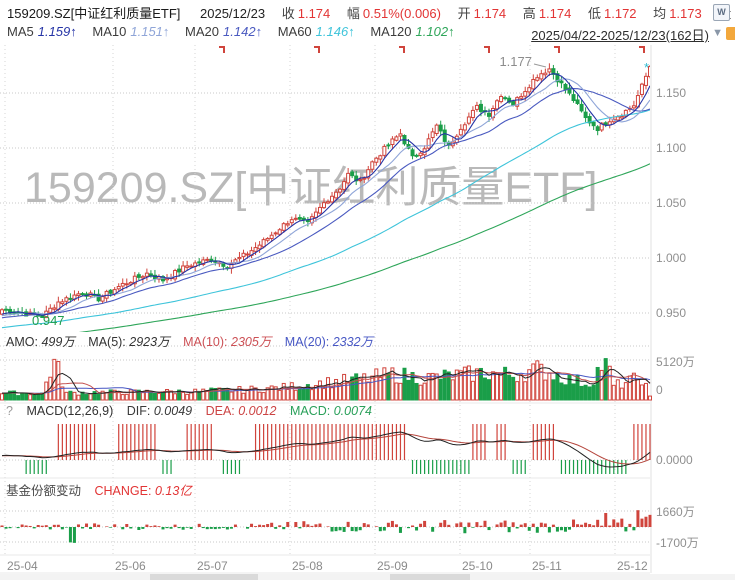  What do you see at coordinates (109, 31) in the screenshot?
I see `ma10-label: MA10` at bounding box center [109, 31].